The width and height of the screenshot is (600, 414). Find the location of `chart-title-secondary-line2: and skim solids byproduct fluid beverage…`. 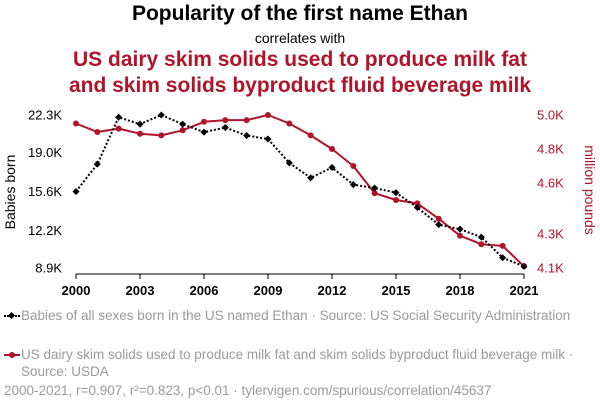

chart-title-secondary-line2: and skim solids byproduct fluid beverage… is located at coordinates (300, 85).